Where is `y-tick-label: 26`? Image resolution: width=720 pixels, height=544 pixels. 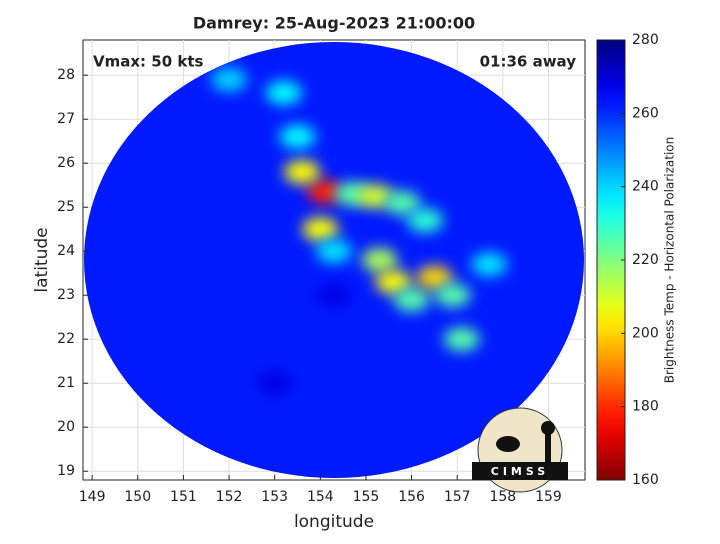
y-tick-label: 26 is located at coordinates (66, 163).